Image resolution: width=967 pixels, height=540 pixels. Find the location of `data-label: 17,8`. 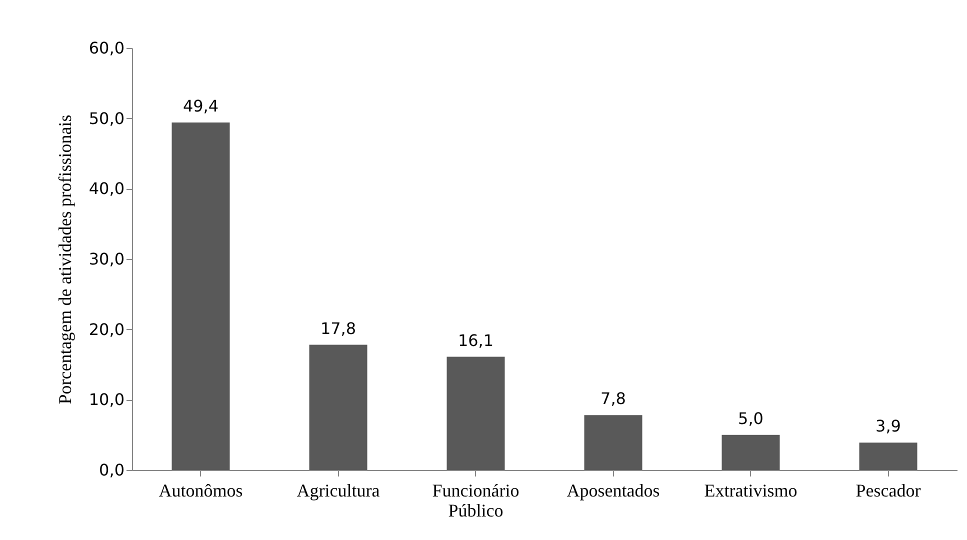

data-label: 17,8 is located at coordinates (338, 328).